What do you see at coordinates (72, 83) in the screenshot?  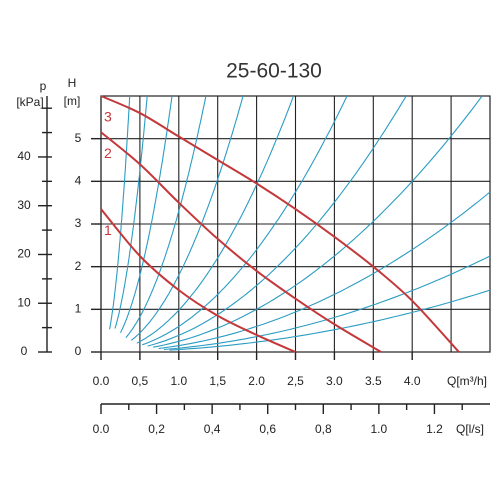 I see `y-axis-label: H` at bounding box center [72, 83].